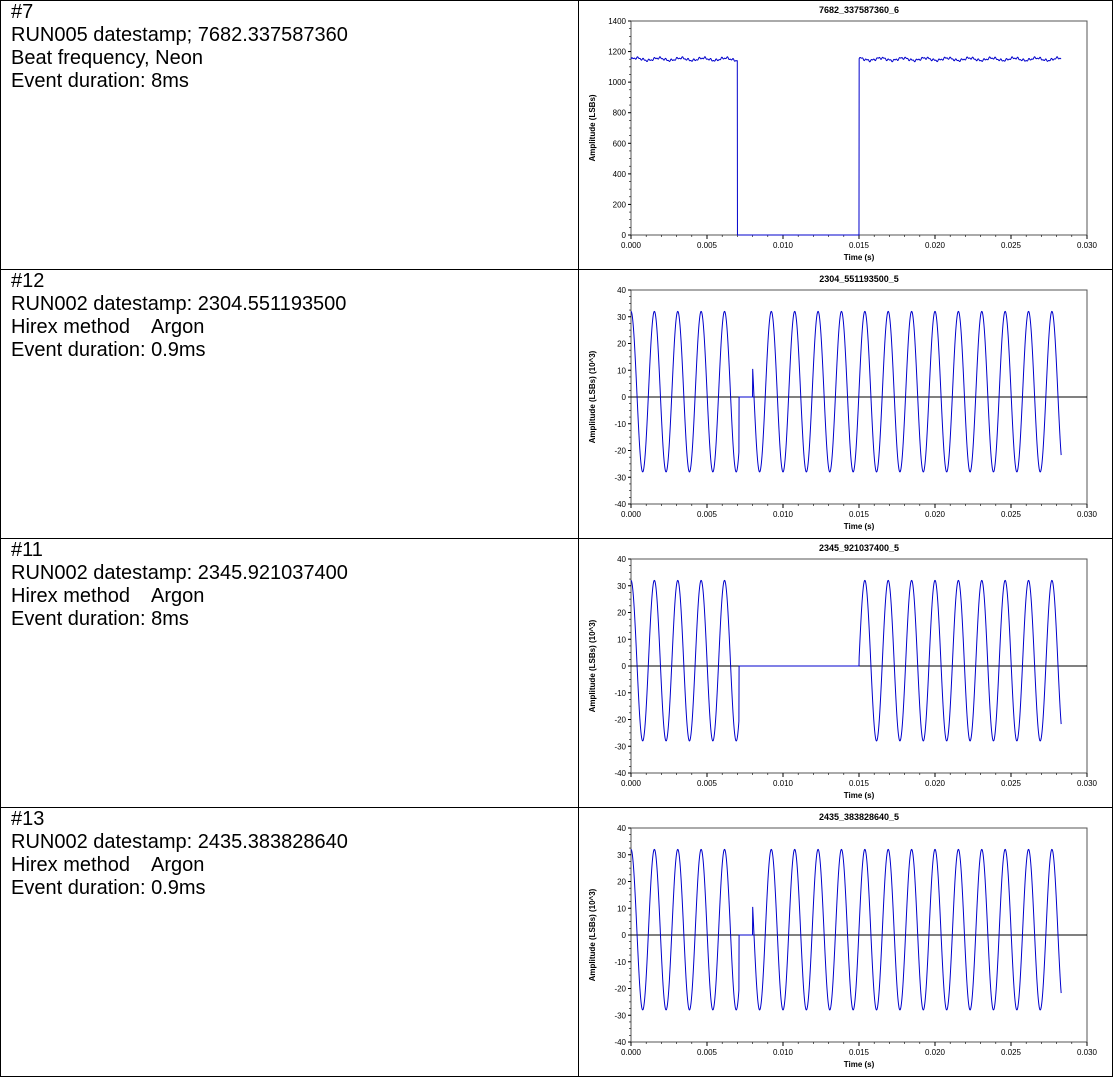 The image size is (1114, 1077). I want to click on event-id: #13, so click(28, 819).